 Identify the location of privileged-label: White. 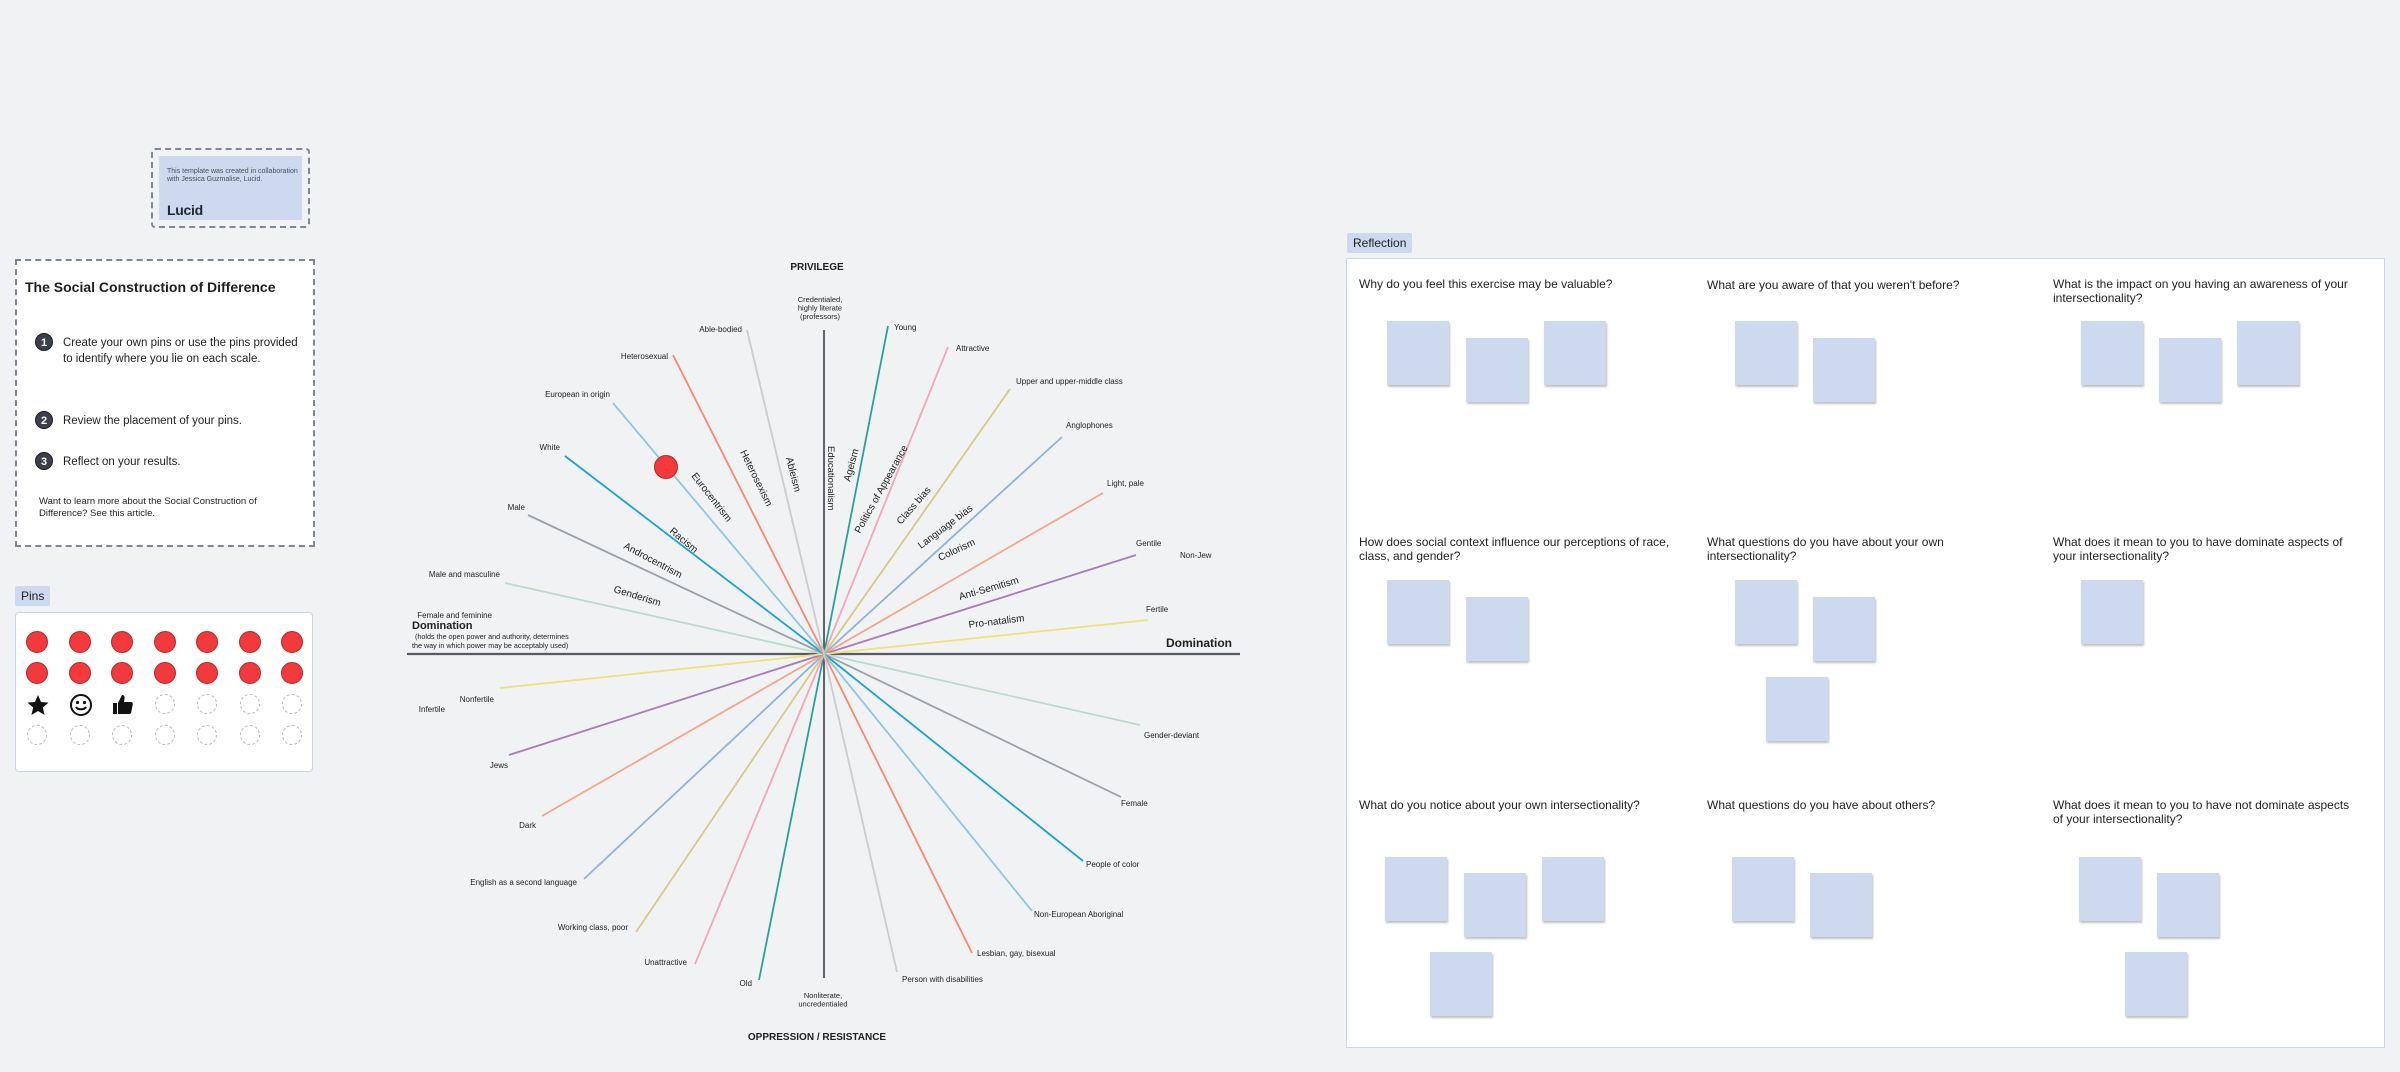
(550, 447).